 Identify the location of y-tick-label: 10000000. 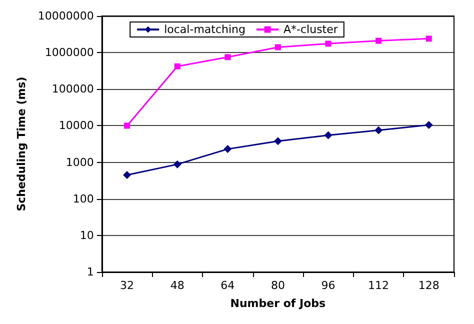
(66, 16).